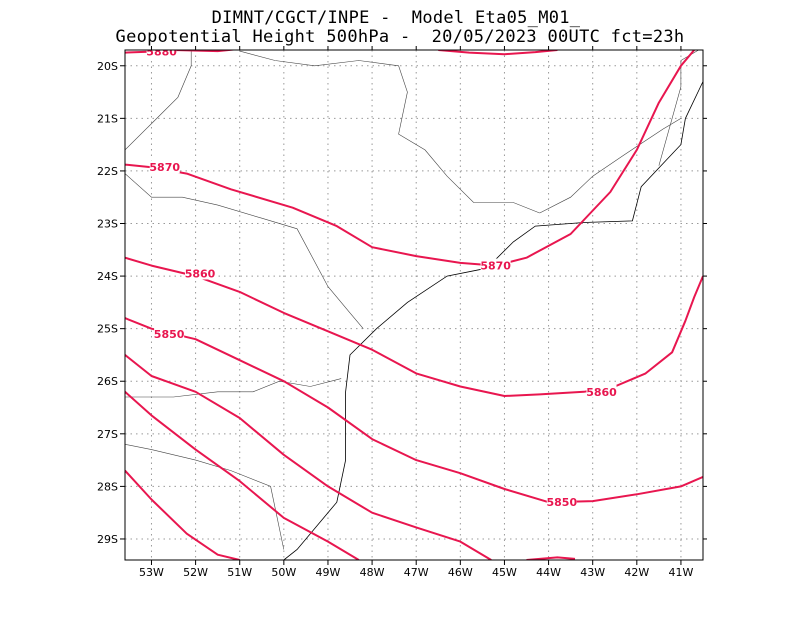 The image size is (800, 618). Describe the element at coordinates (396, 18) in the screenshot. I see `title-line-1: DIMNT/CGCT/INPE - Model Eta05_M01_` at that location.